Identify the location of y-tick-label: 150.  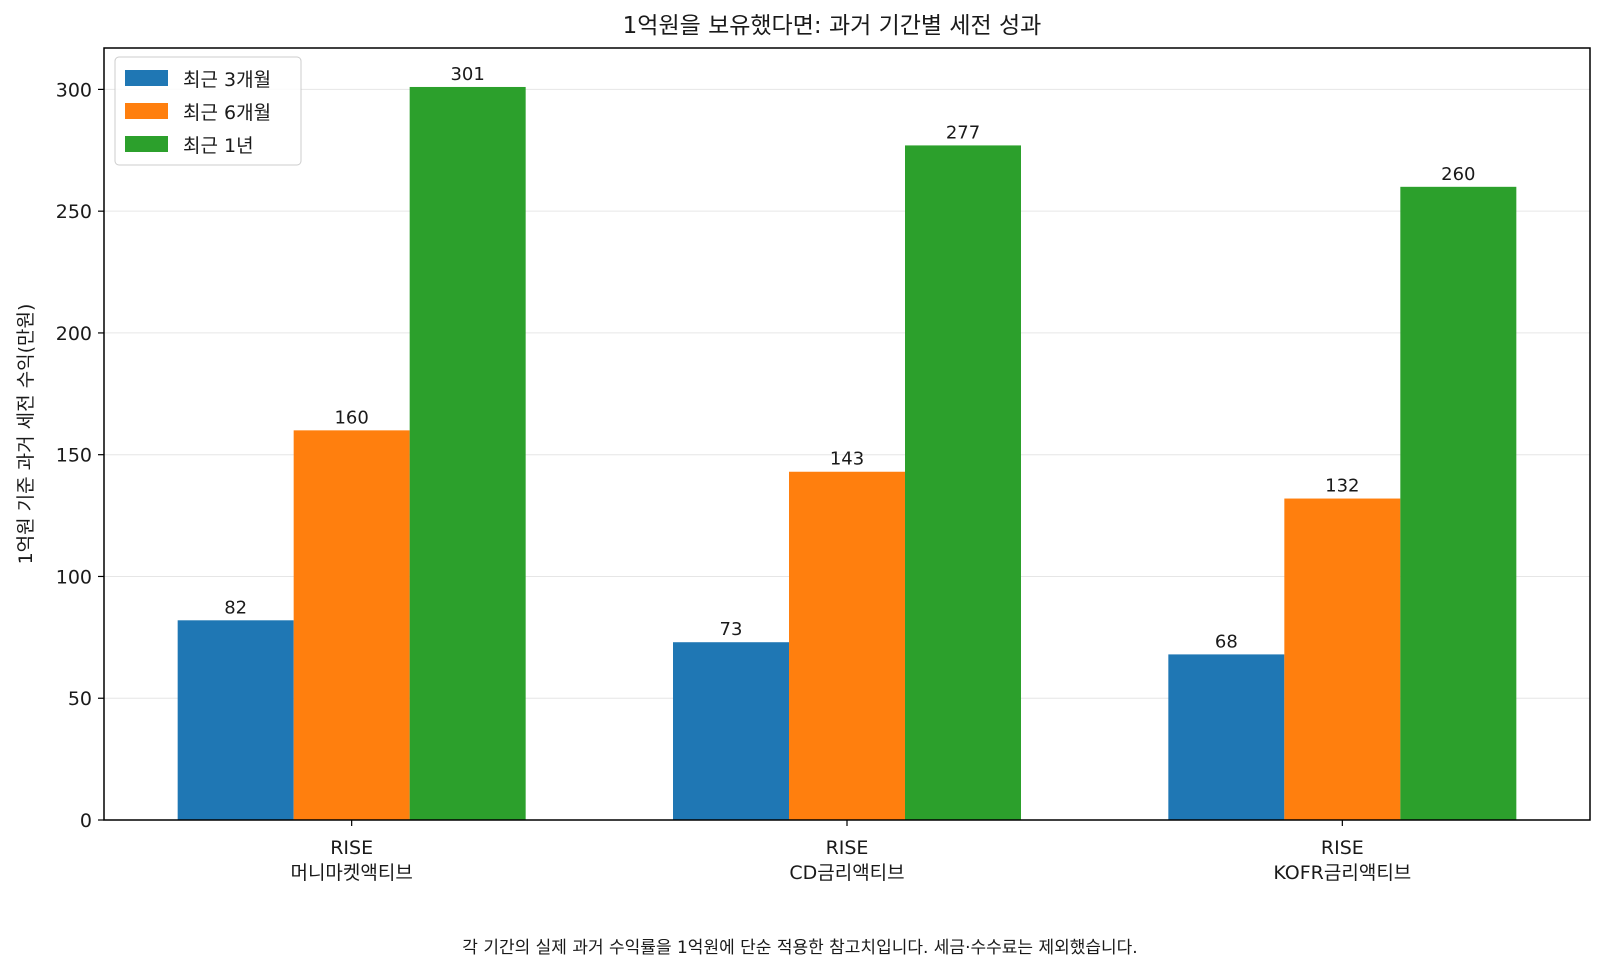
(74, 456).